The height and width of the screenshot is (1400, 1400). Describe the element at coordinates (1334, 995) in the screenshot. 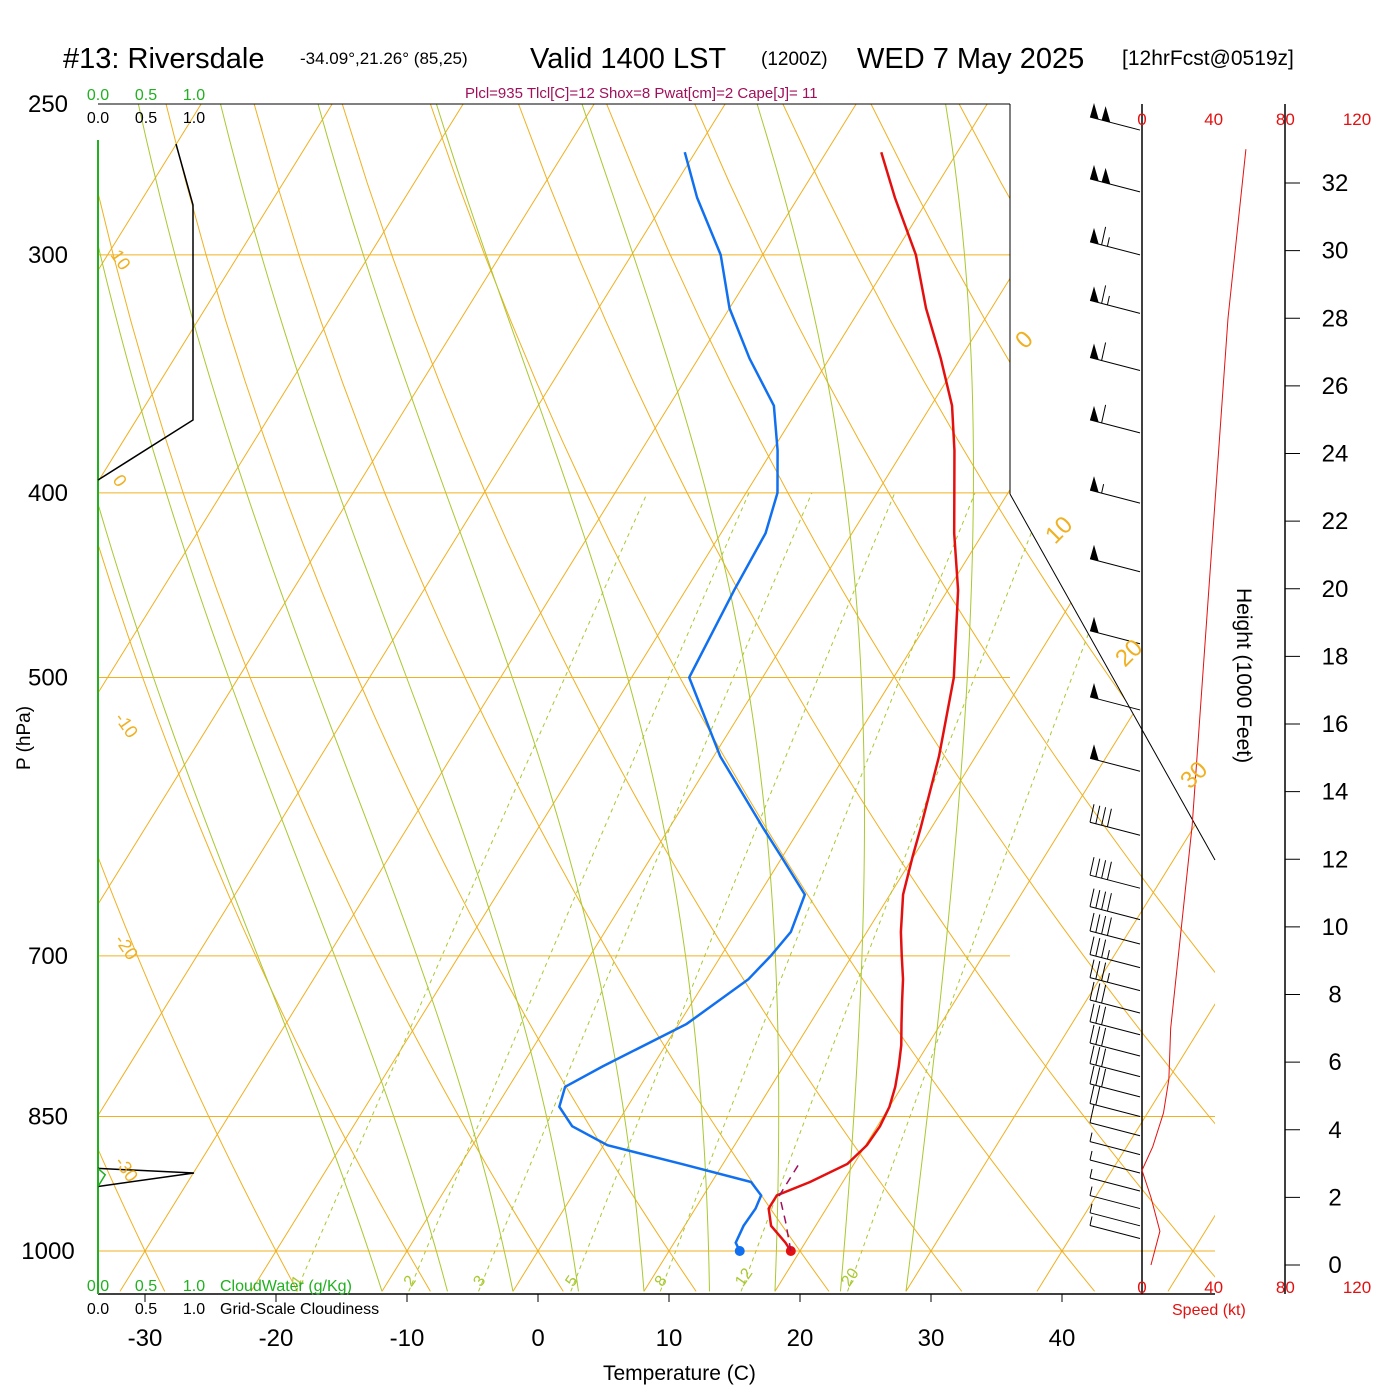

I see `height-tick-label: 8` at that location.